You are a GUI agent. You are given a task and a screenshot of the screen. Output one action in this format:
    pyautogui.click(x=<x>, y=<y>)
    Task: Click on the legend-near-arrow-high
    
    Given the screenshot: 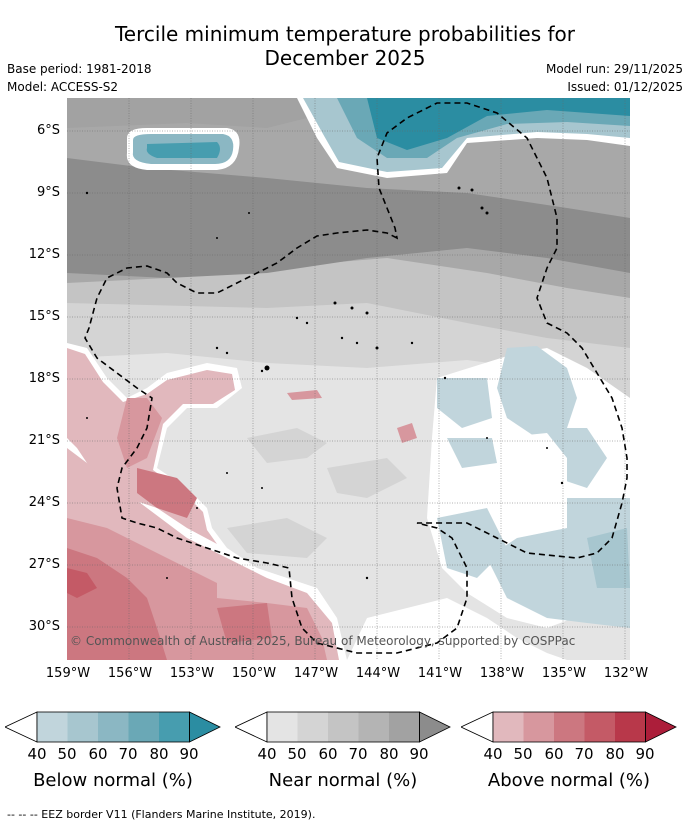 What is the action you would take?
    pyautogui.click(x=435, y=727)
    